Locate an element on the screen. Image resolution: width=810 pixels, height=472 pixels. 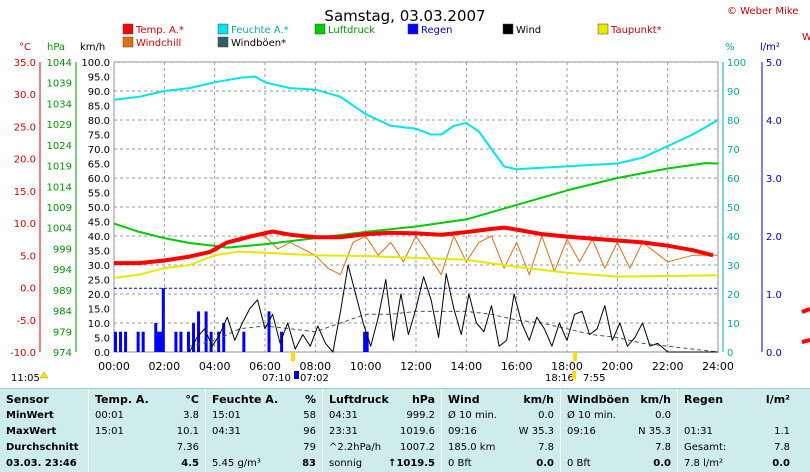
stats-pressure-unit: hPa is located at coordinates (423, 399).